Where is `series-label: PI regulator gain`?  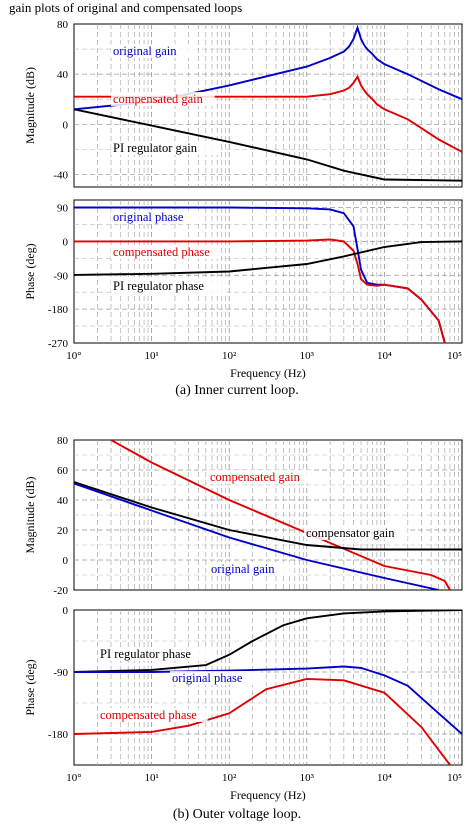
series-label: PI regulator gain is located at coordinates (155, 148).